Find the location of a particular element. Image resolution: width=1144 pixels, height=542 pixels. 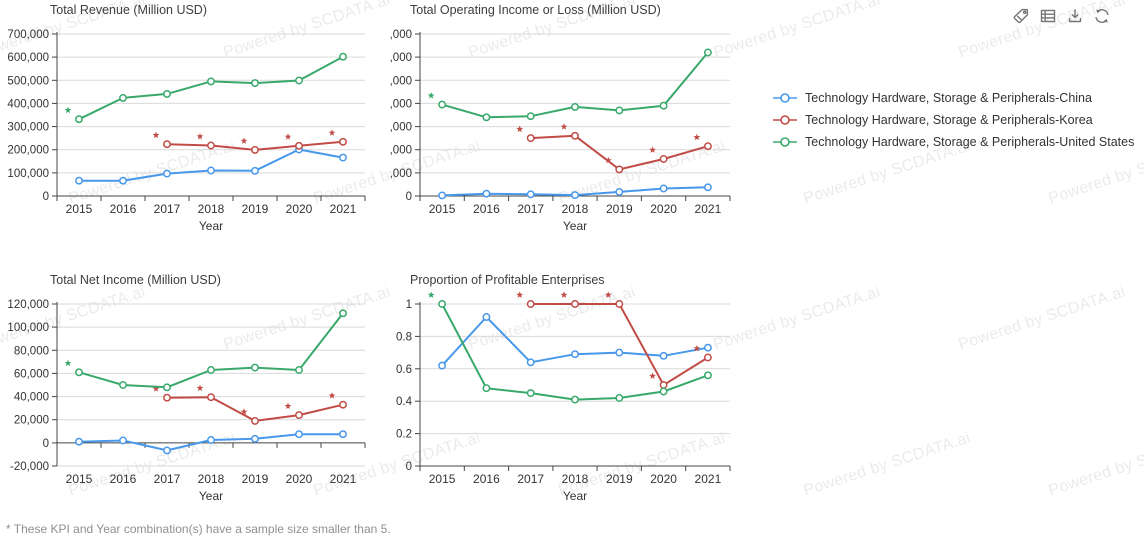

svg-text: 0.4 is located at coordinates (404, 402).